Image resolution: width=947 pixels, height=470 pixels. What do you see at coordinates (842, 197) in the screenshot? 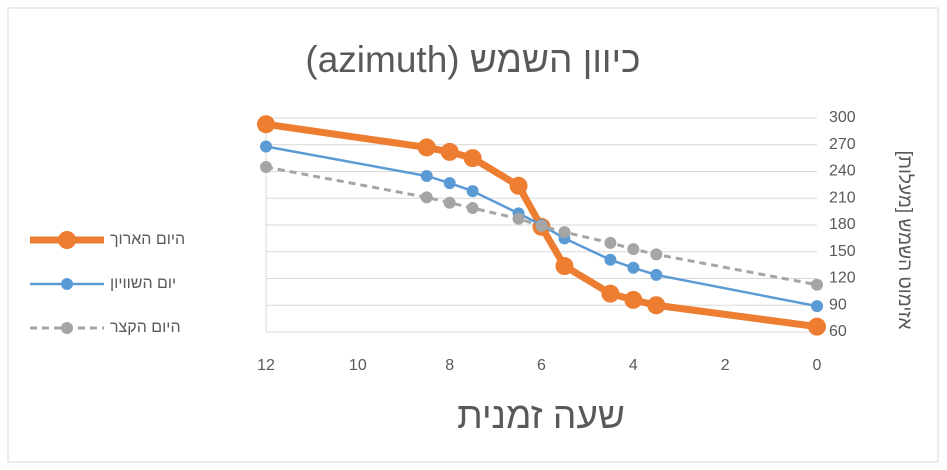
I see `y-tick-label: 210` at bounding box center [842, 197].